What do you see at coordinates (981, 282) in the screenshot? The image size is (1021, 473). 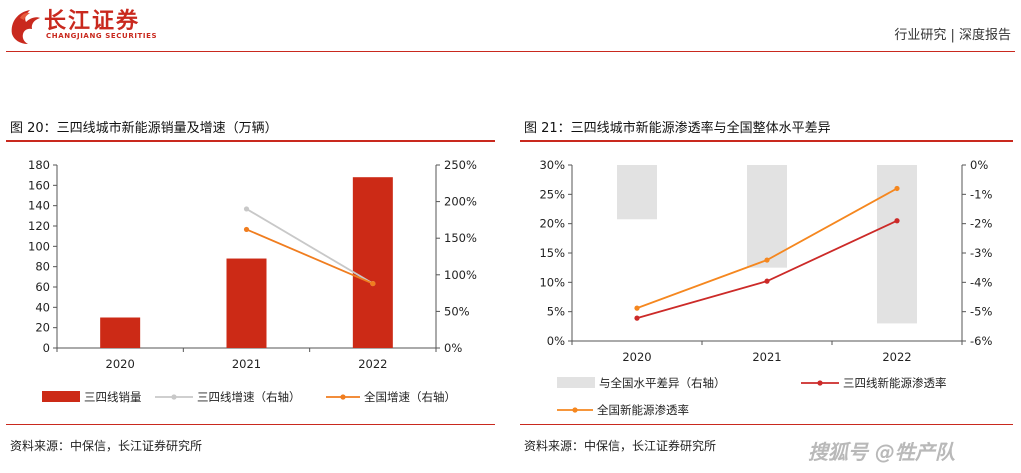 I see `right-axis-tick-label: -4%` at bounding box center [981, 282].